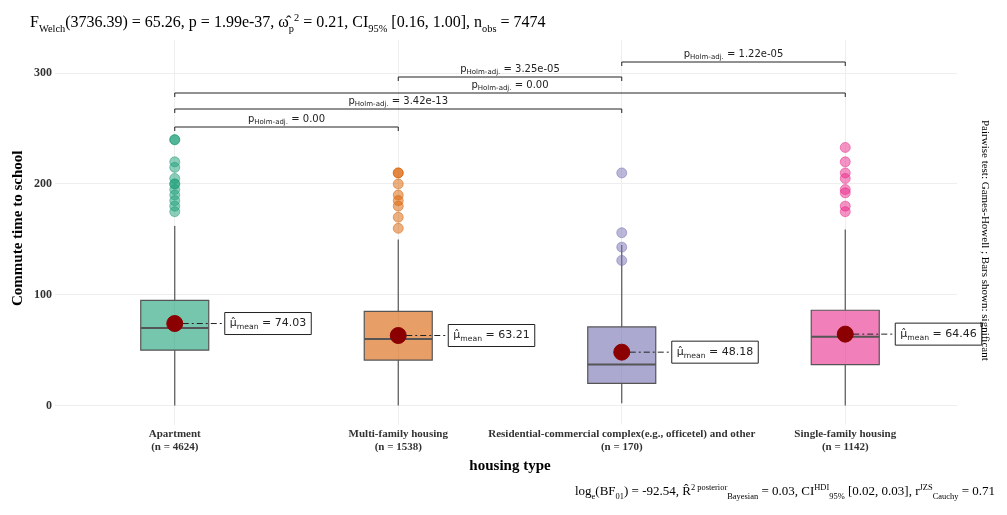 The image size is (1007, 515). Describe the element at coordinates (398, 440) in the screenshot. I see `x-tick-label: Multi-family housing (n = 1538)` at that location.